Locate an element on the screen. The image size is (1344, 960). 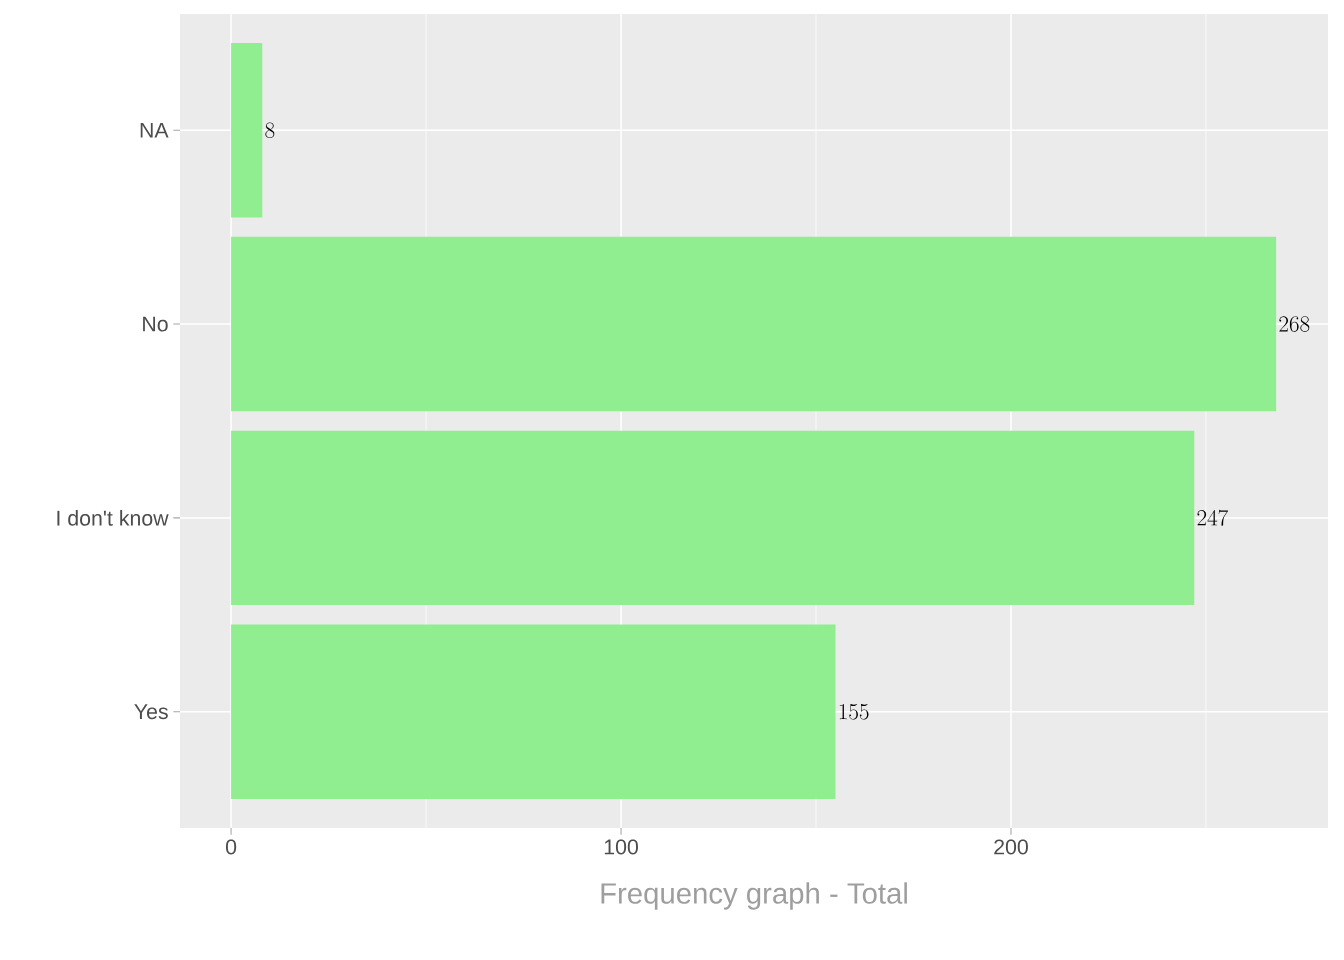
data-label: 268 is located at coordinates (1294, 324).